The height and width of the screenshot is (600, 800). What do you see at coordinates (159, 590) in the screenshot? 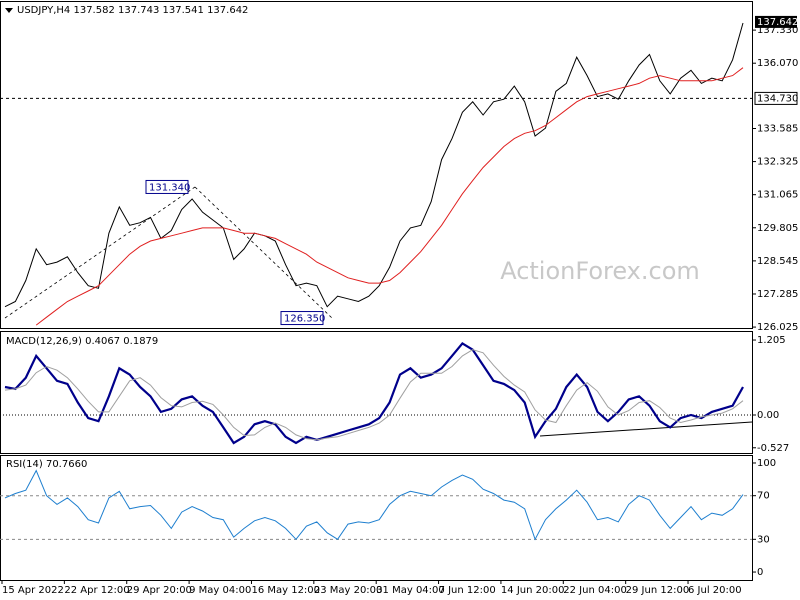
I see `x-tick-label: 29 Apr 20:00` at bounding box center [159, 590].